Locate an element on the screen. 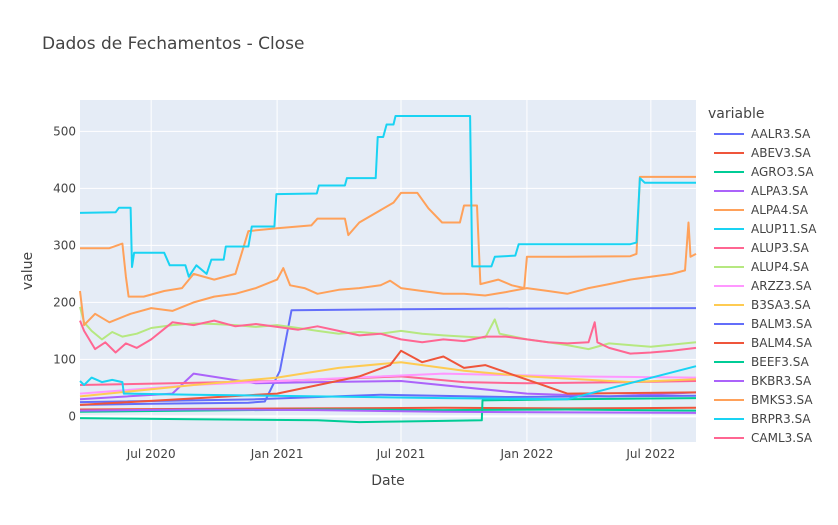 The height and width of the screenshot is (525, 838). y-tick-label: 300 is located at coordinates (64, 245).